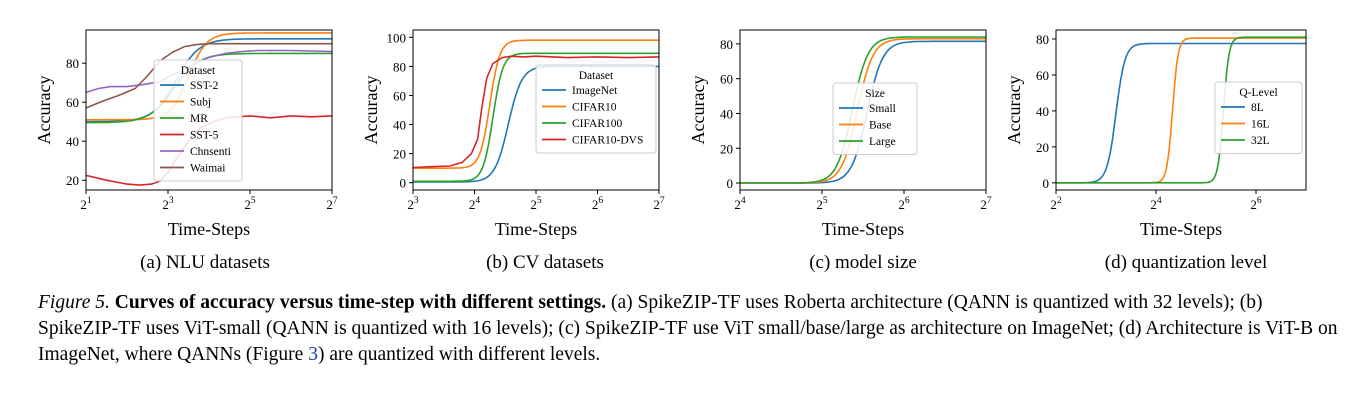 This screenshot has height=408, width=1357. I want to click on legend-label-imagenet: ImageNet, so click(595, 91).